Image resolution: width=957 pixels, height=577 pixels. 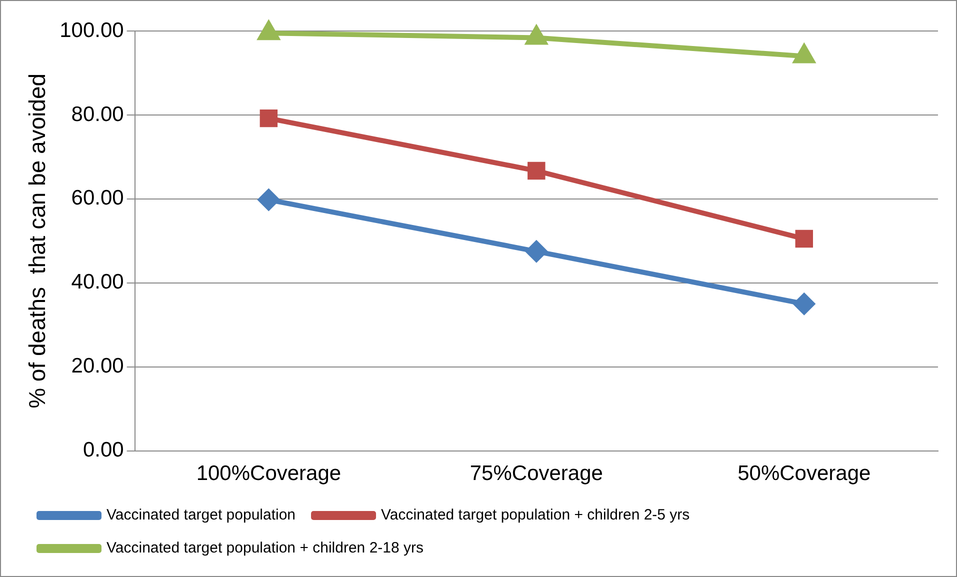 I want to click on x-tick-label: 75%Coverage, so click(x=536, y=474).